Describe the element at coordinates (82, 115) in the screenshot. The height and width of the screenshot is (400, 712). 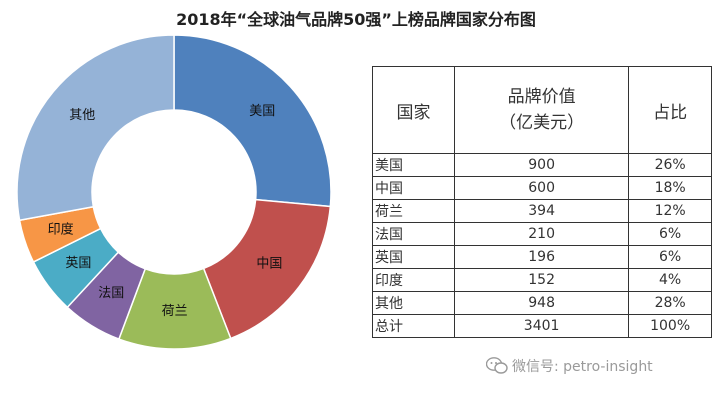
I see `slice-label-6: 其他` at that location.